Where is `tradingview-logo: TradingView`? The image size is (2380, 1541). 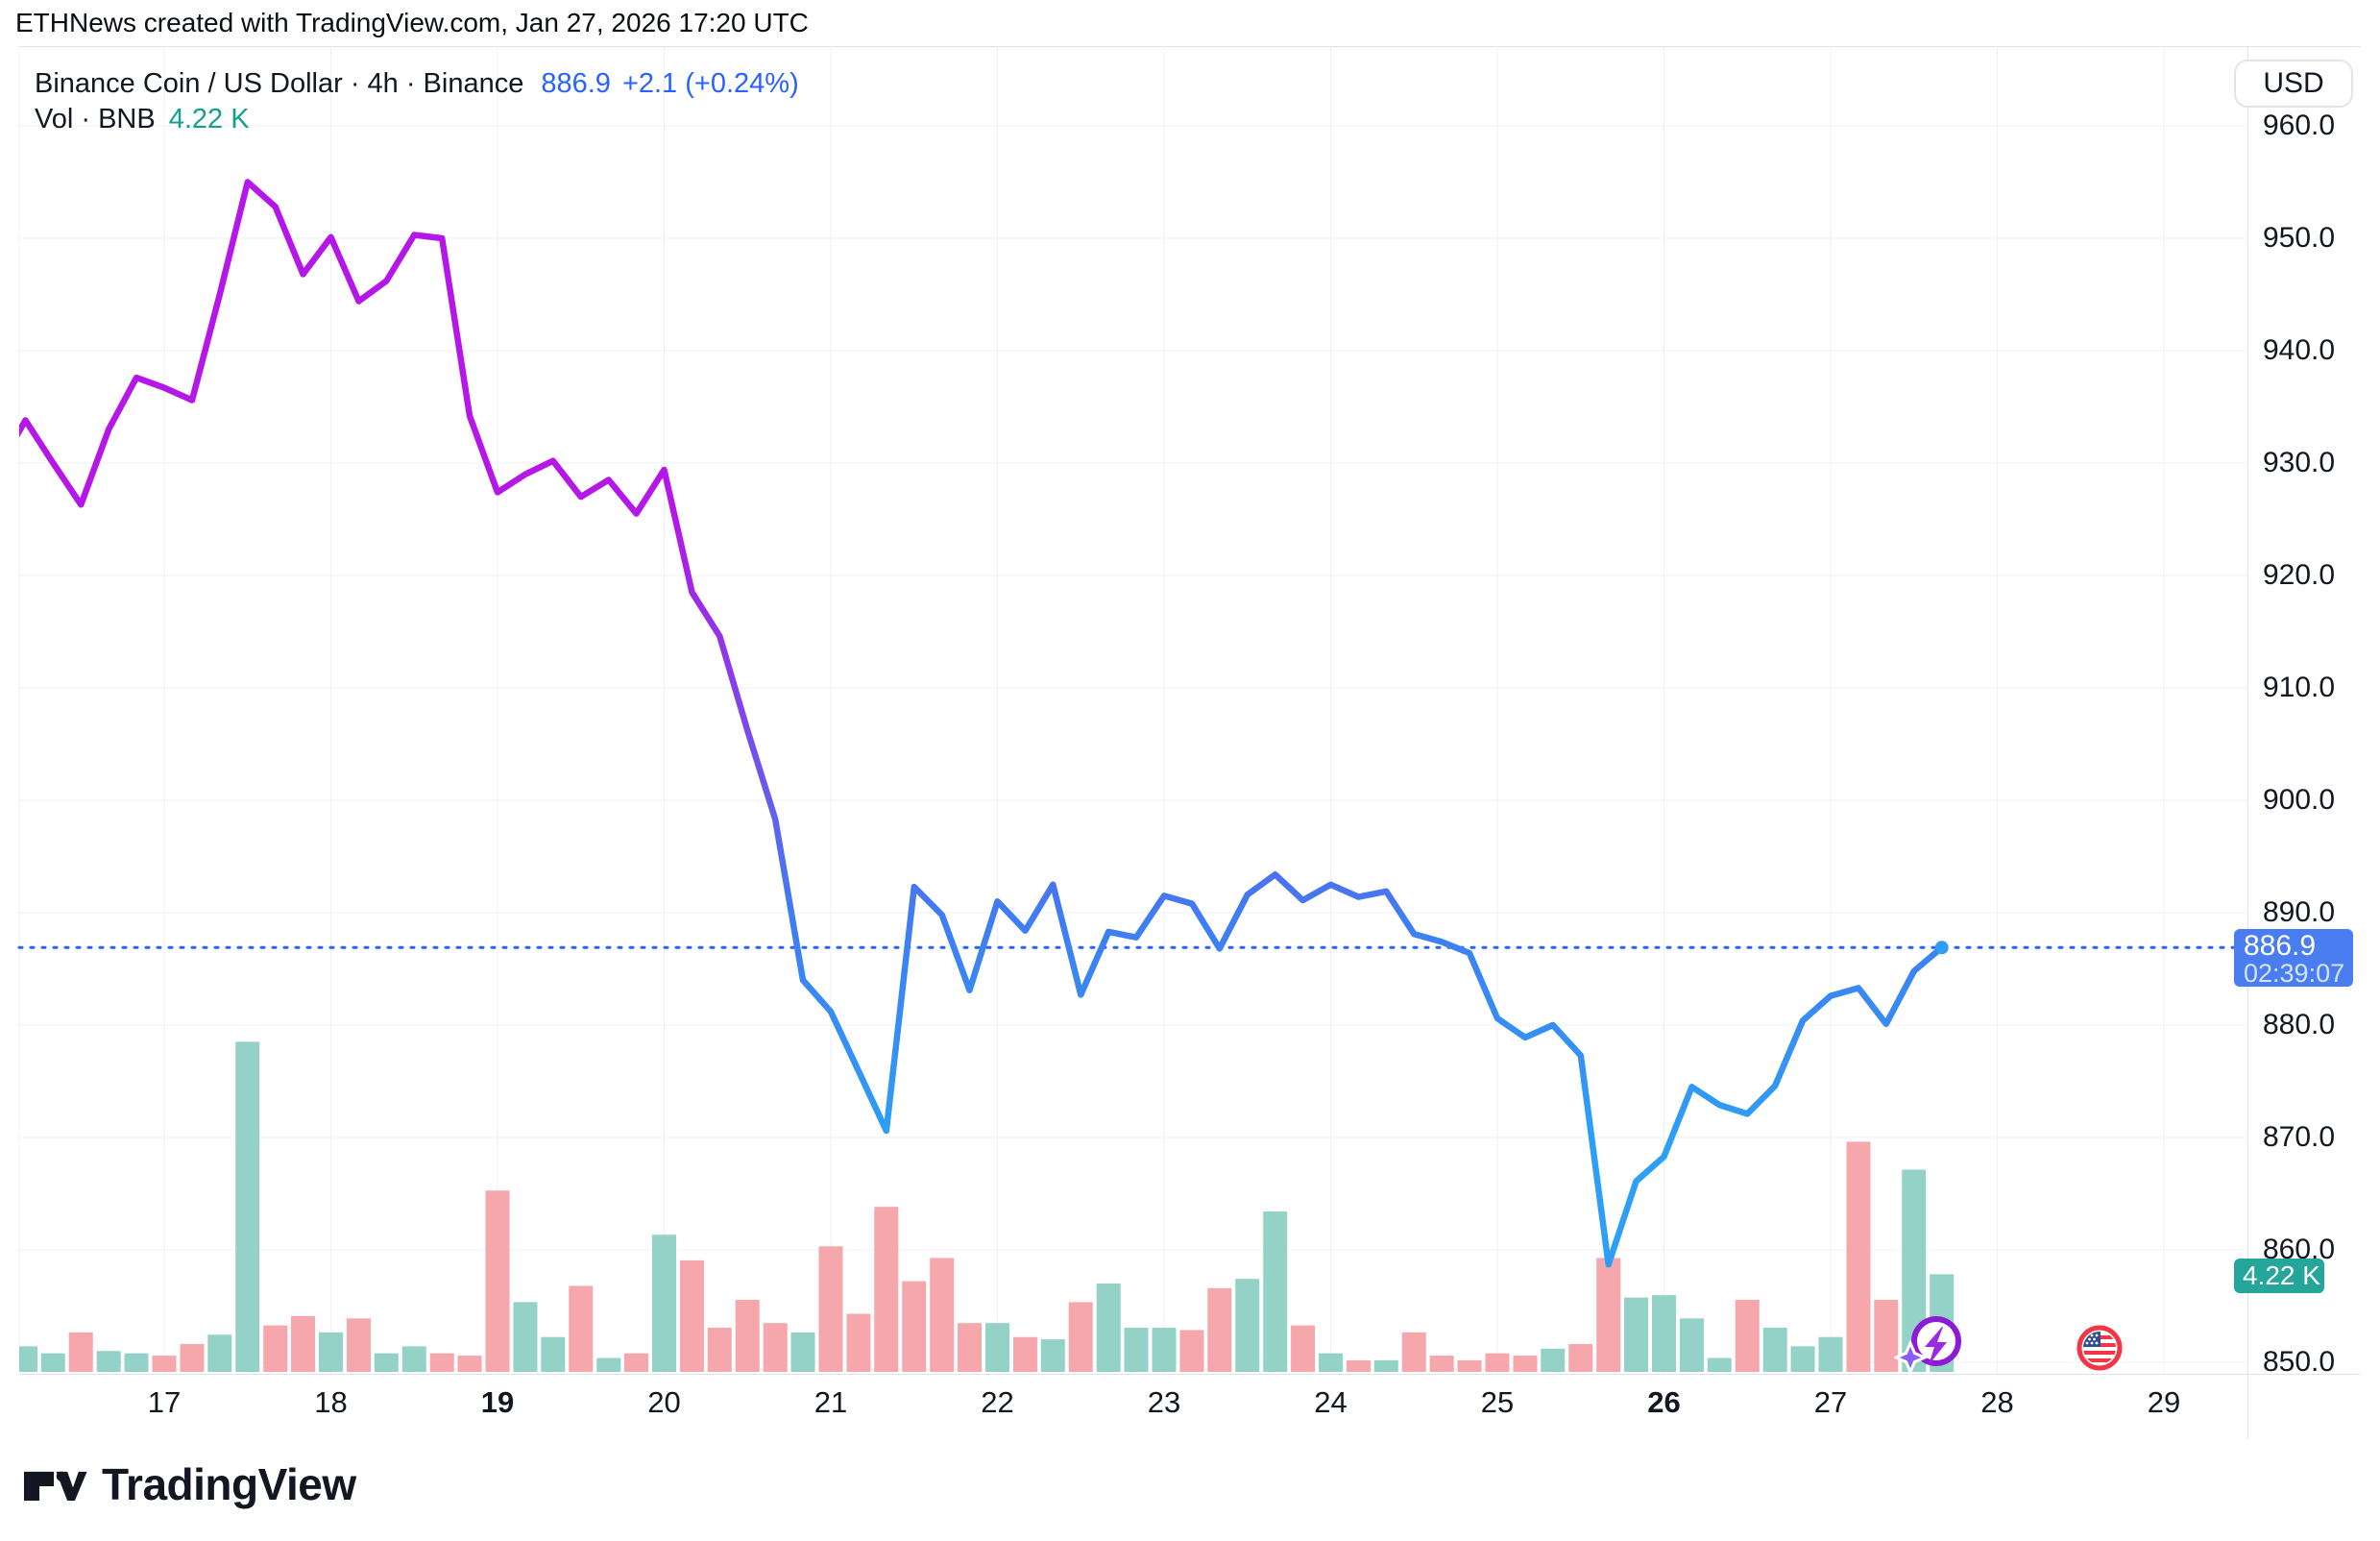 tradingview-logo: TradingView is located at coordinates (190, 1484).